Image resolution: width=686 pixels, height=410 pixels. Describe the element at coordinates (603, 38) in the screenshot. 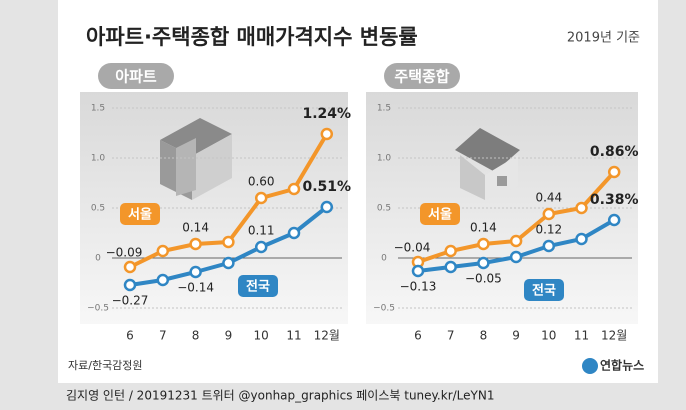

I see `subtitle: 2019년 기준` at that location.